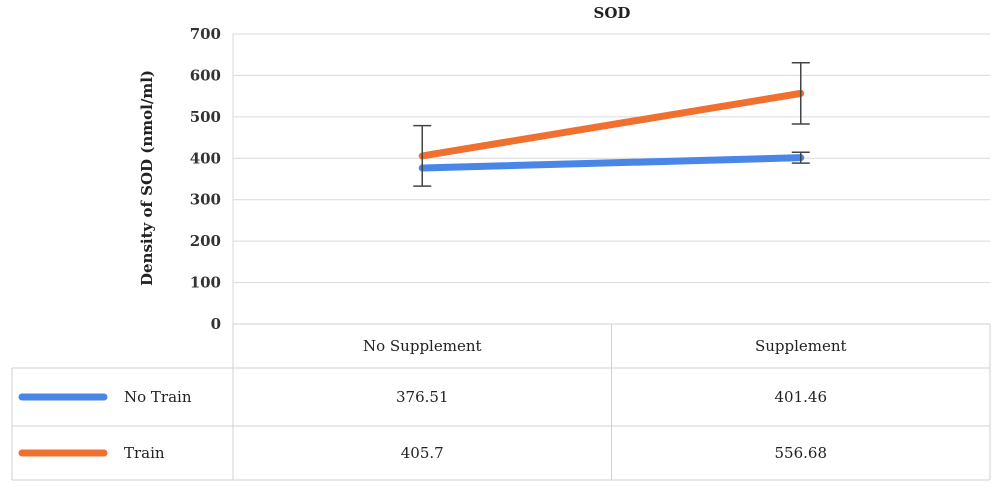  What do you see at coordinates (422, 397) in the screenshot?
I see `data-table-value: 376.51` at bounding box center [422, 397].